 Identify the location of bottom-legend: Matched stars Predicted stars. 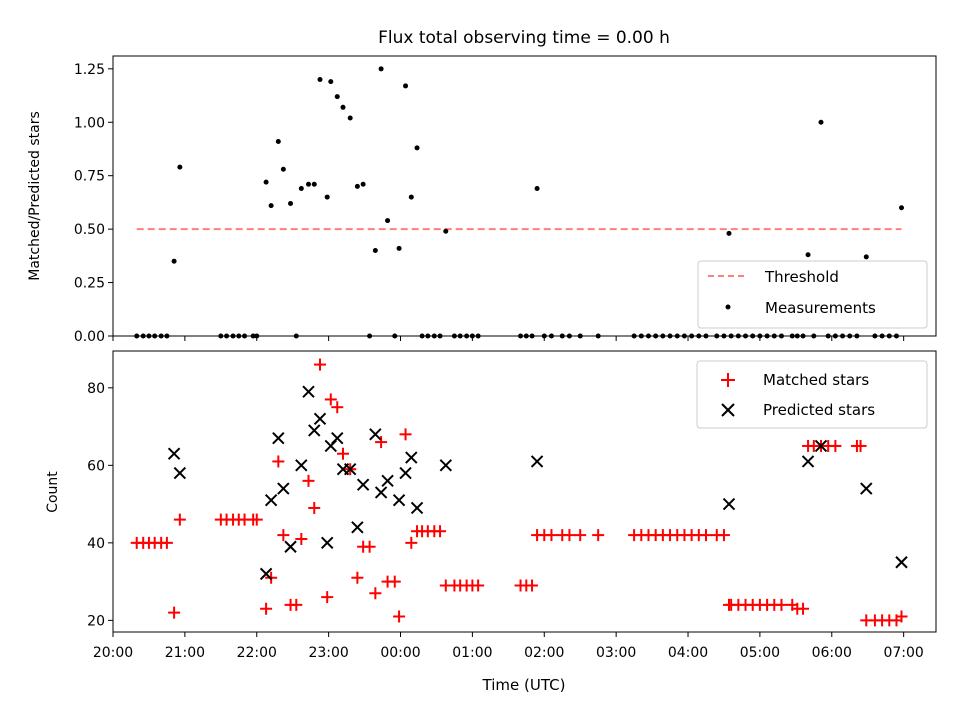
(812, 394).